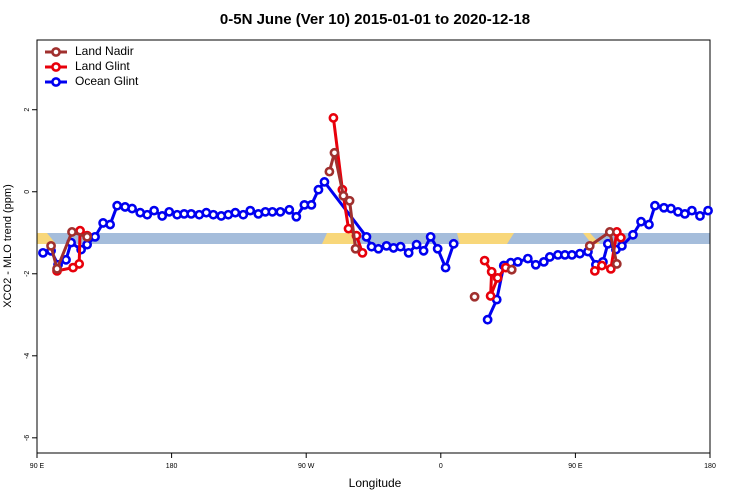  What do you see at coordinates (27, 274) in the screenshot?
I see `y-tick-label: -2` at bounding box center [27, 274].